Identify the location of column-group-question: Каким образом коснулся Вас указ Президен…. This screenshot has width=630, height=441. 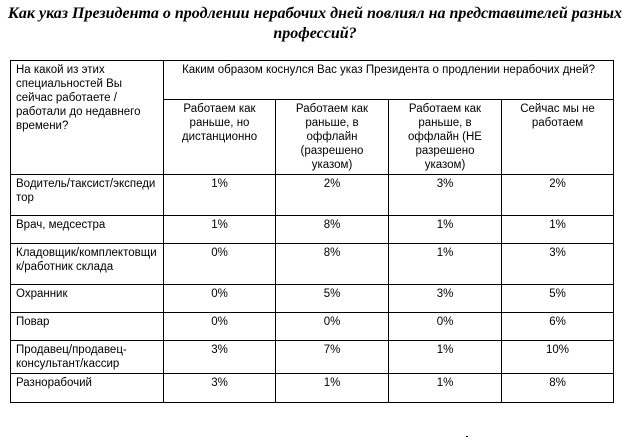
(388, 80).